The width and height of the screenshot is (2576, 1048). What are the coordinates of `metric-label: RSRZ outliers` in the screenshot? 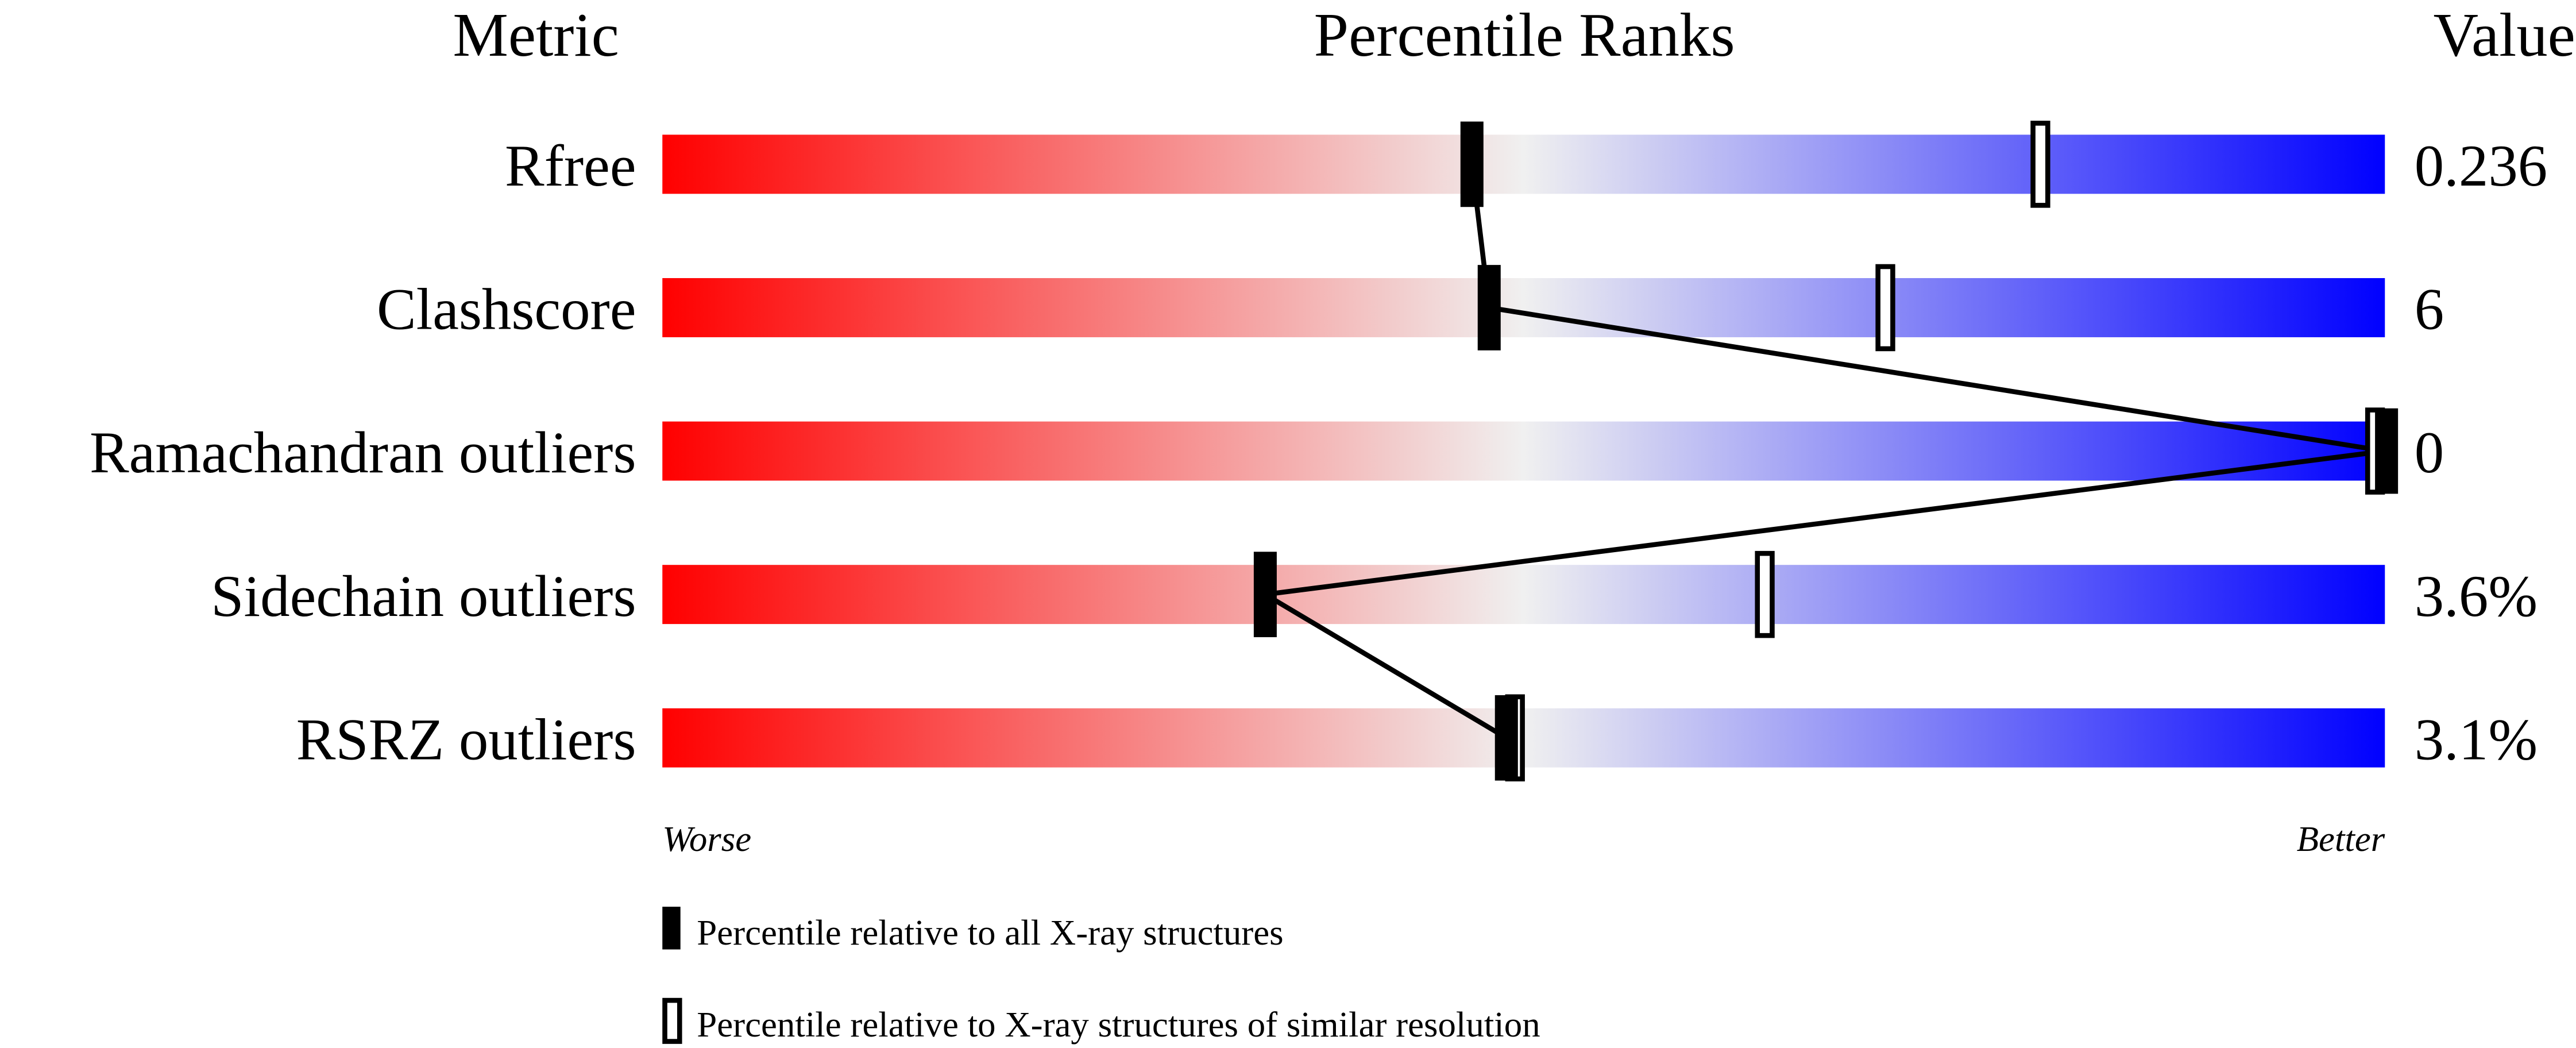 It's located at (466, 739).